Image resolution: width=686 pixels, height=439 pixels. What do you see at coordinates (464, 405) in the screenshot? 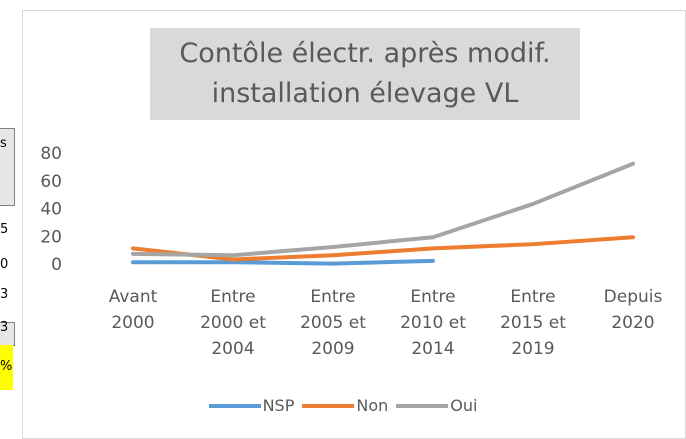
I see `legend-label: Oui` at bounding box center [464, 405].